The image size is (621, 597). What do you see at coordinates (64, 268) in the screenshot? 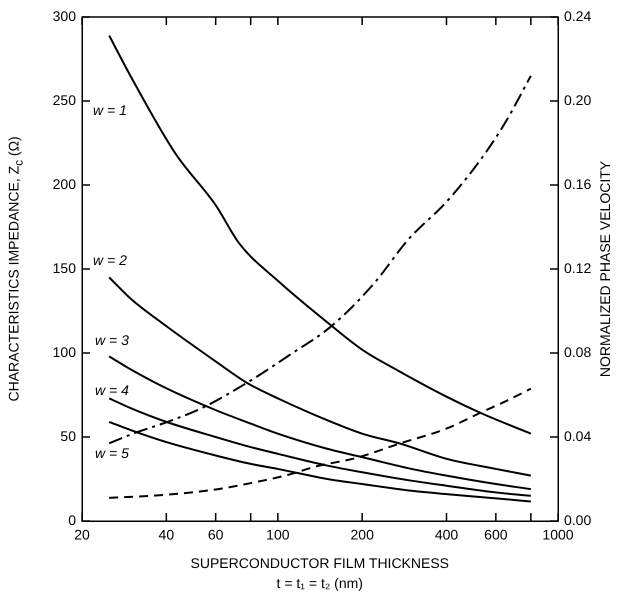
I see `y-tick-label: 150` at bounding box center [64, 268].